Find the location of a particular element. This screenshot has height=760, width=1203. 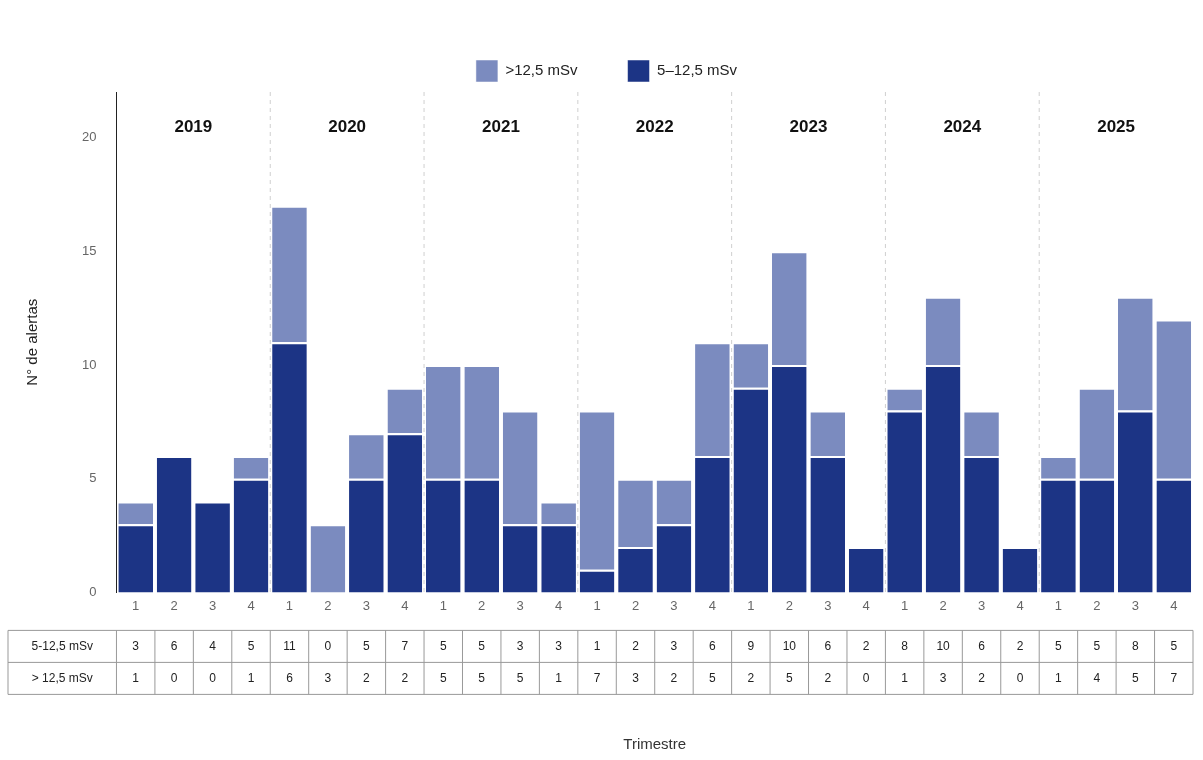

annotation: 2019 is located at coordinates (193, 126).